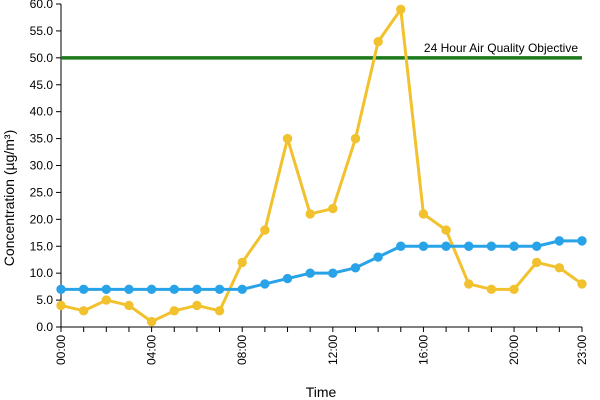 The image size is (600, 400). What do you see at coordinates (42, 58) in the screenshot?
I see `y-tick-label: 50.0` at bounding box center [42, 58].